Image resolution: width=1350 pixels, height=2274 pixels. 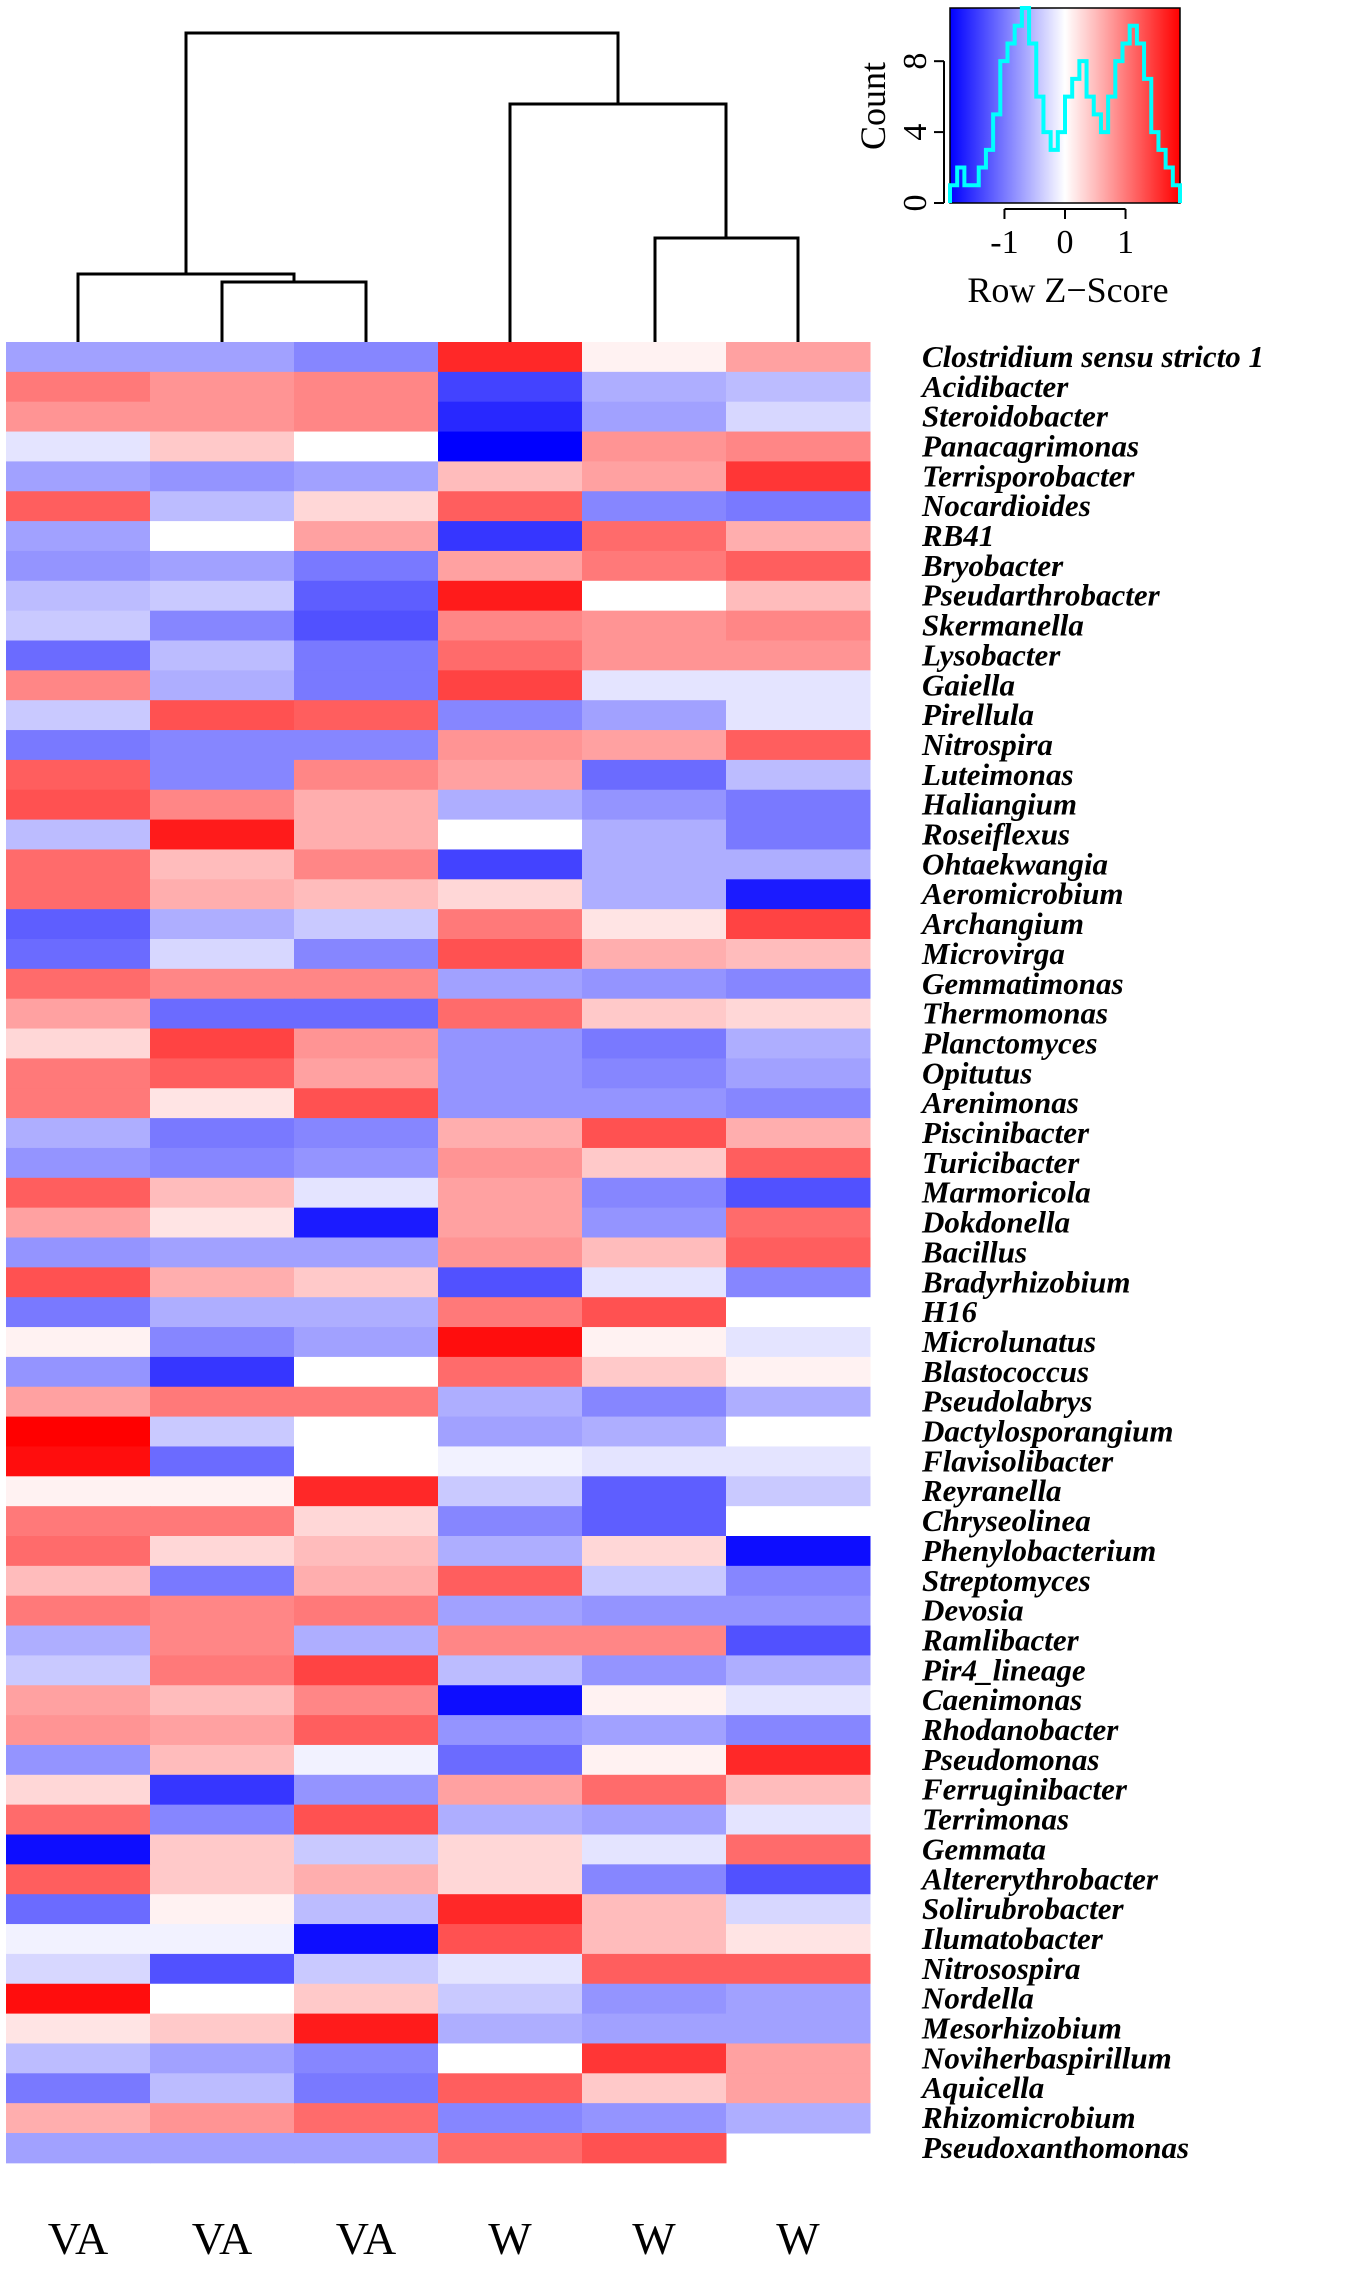 I want to click on row-label: Skermanella, so click(x=1003, y=625).